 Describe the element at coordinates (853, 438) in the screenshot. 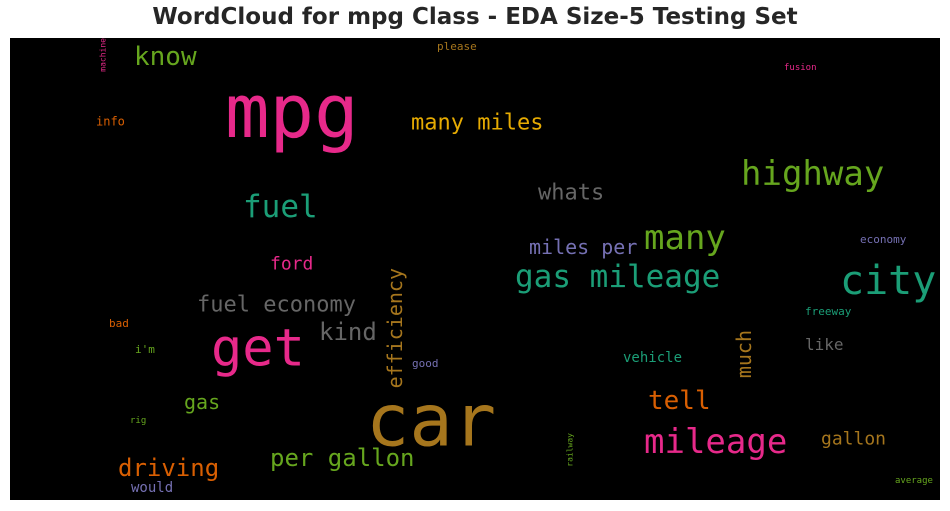

I see `word-gallon: gallon` at that location.